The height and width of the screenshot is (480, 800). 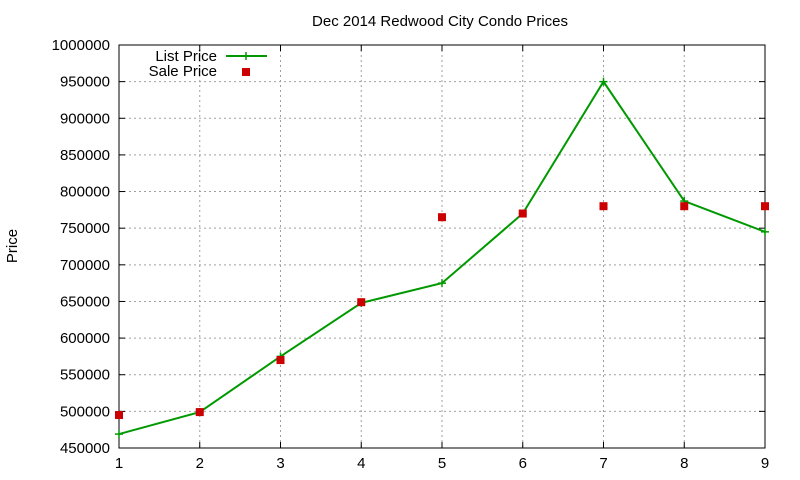 What do you see at coordinates (85, 82) in the screenshot?
I see `y-tick-label: 950000` at bounding box center [85, 82].